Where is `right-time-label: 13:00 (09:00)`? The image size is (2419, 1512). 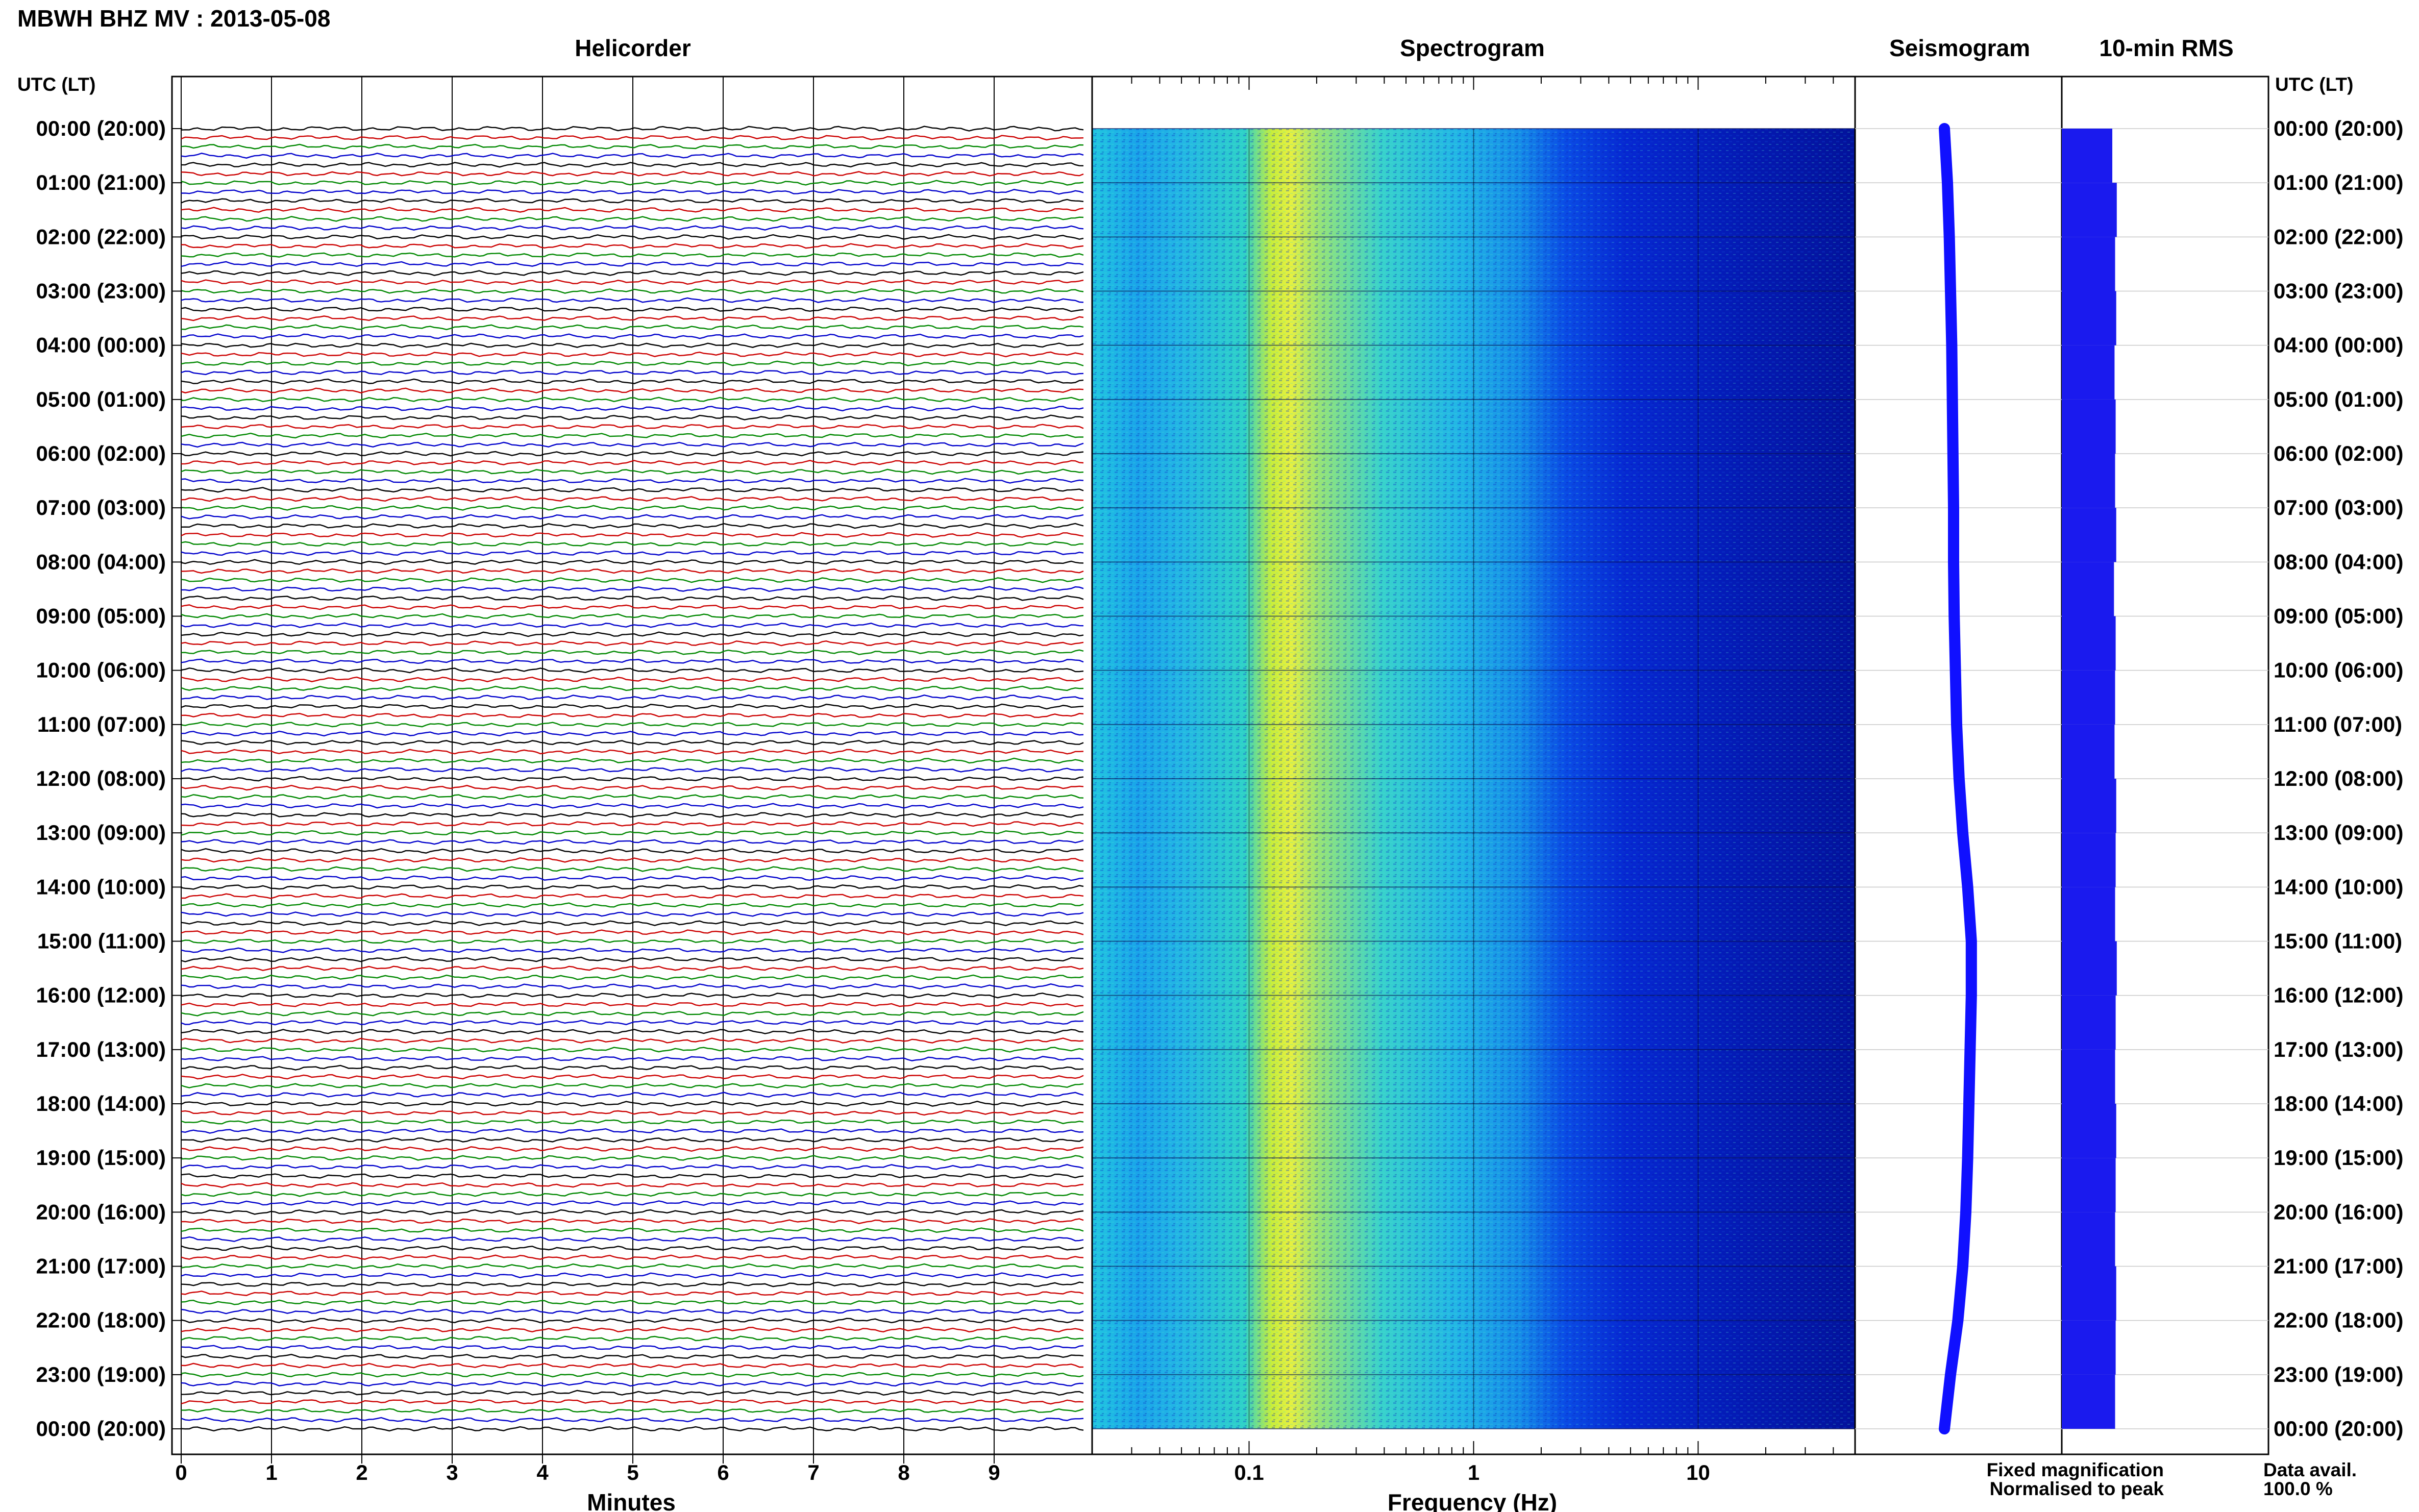 right-time-label: 13:00 (09:00) is located at coordinates (2338, 833).